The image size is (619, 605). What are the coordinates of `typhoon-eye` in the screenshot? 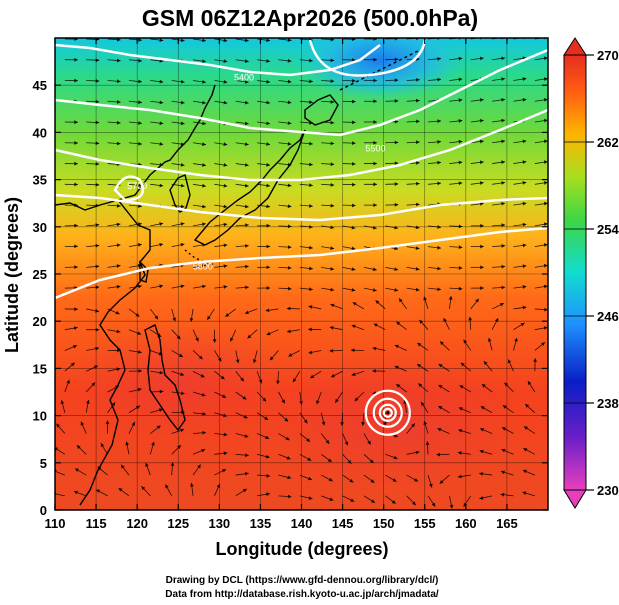 It's located at (388, 413).